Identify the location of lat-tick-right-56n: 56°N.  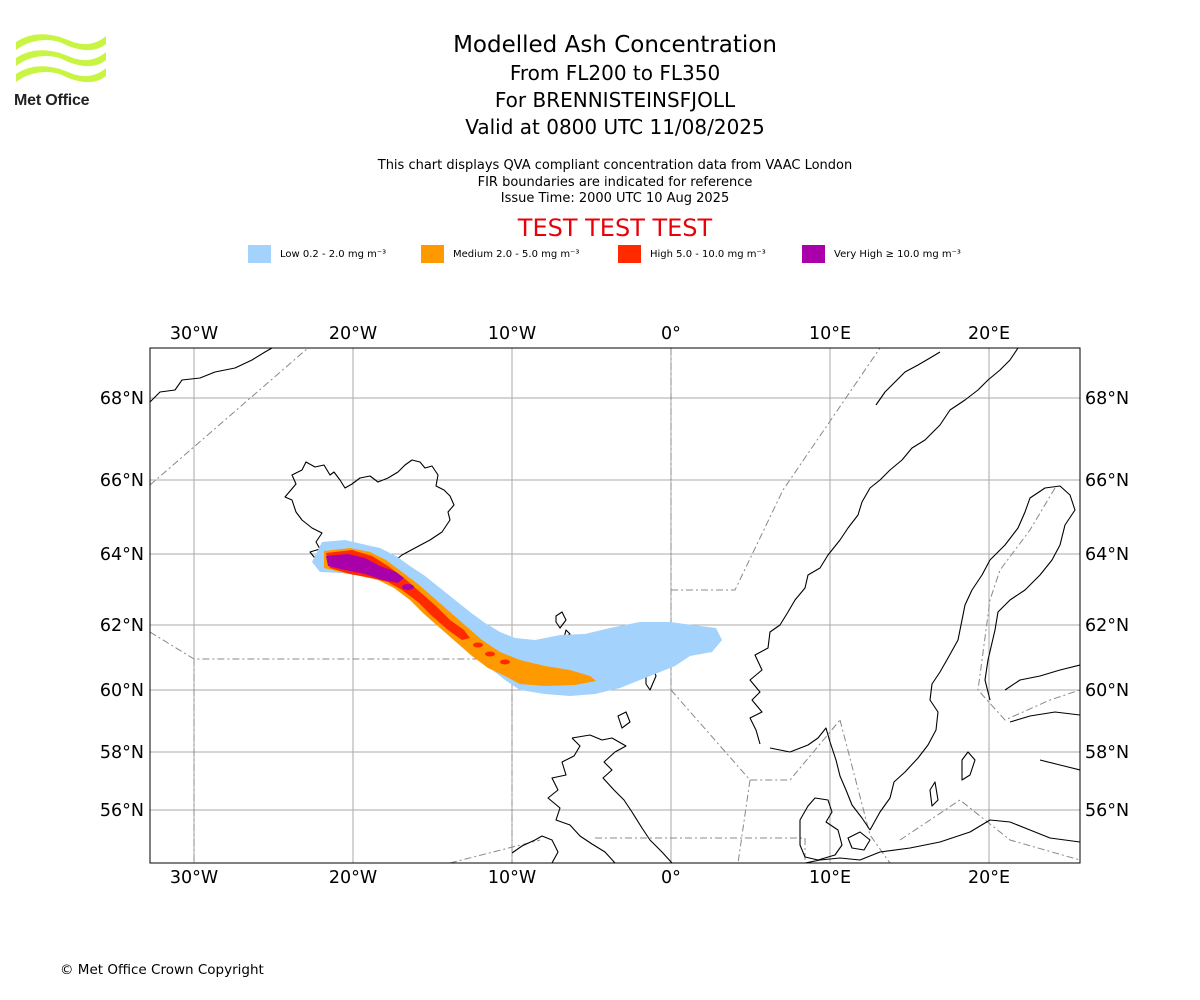
(1107, 811).